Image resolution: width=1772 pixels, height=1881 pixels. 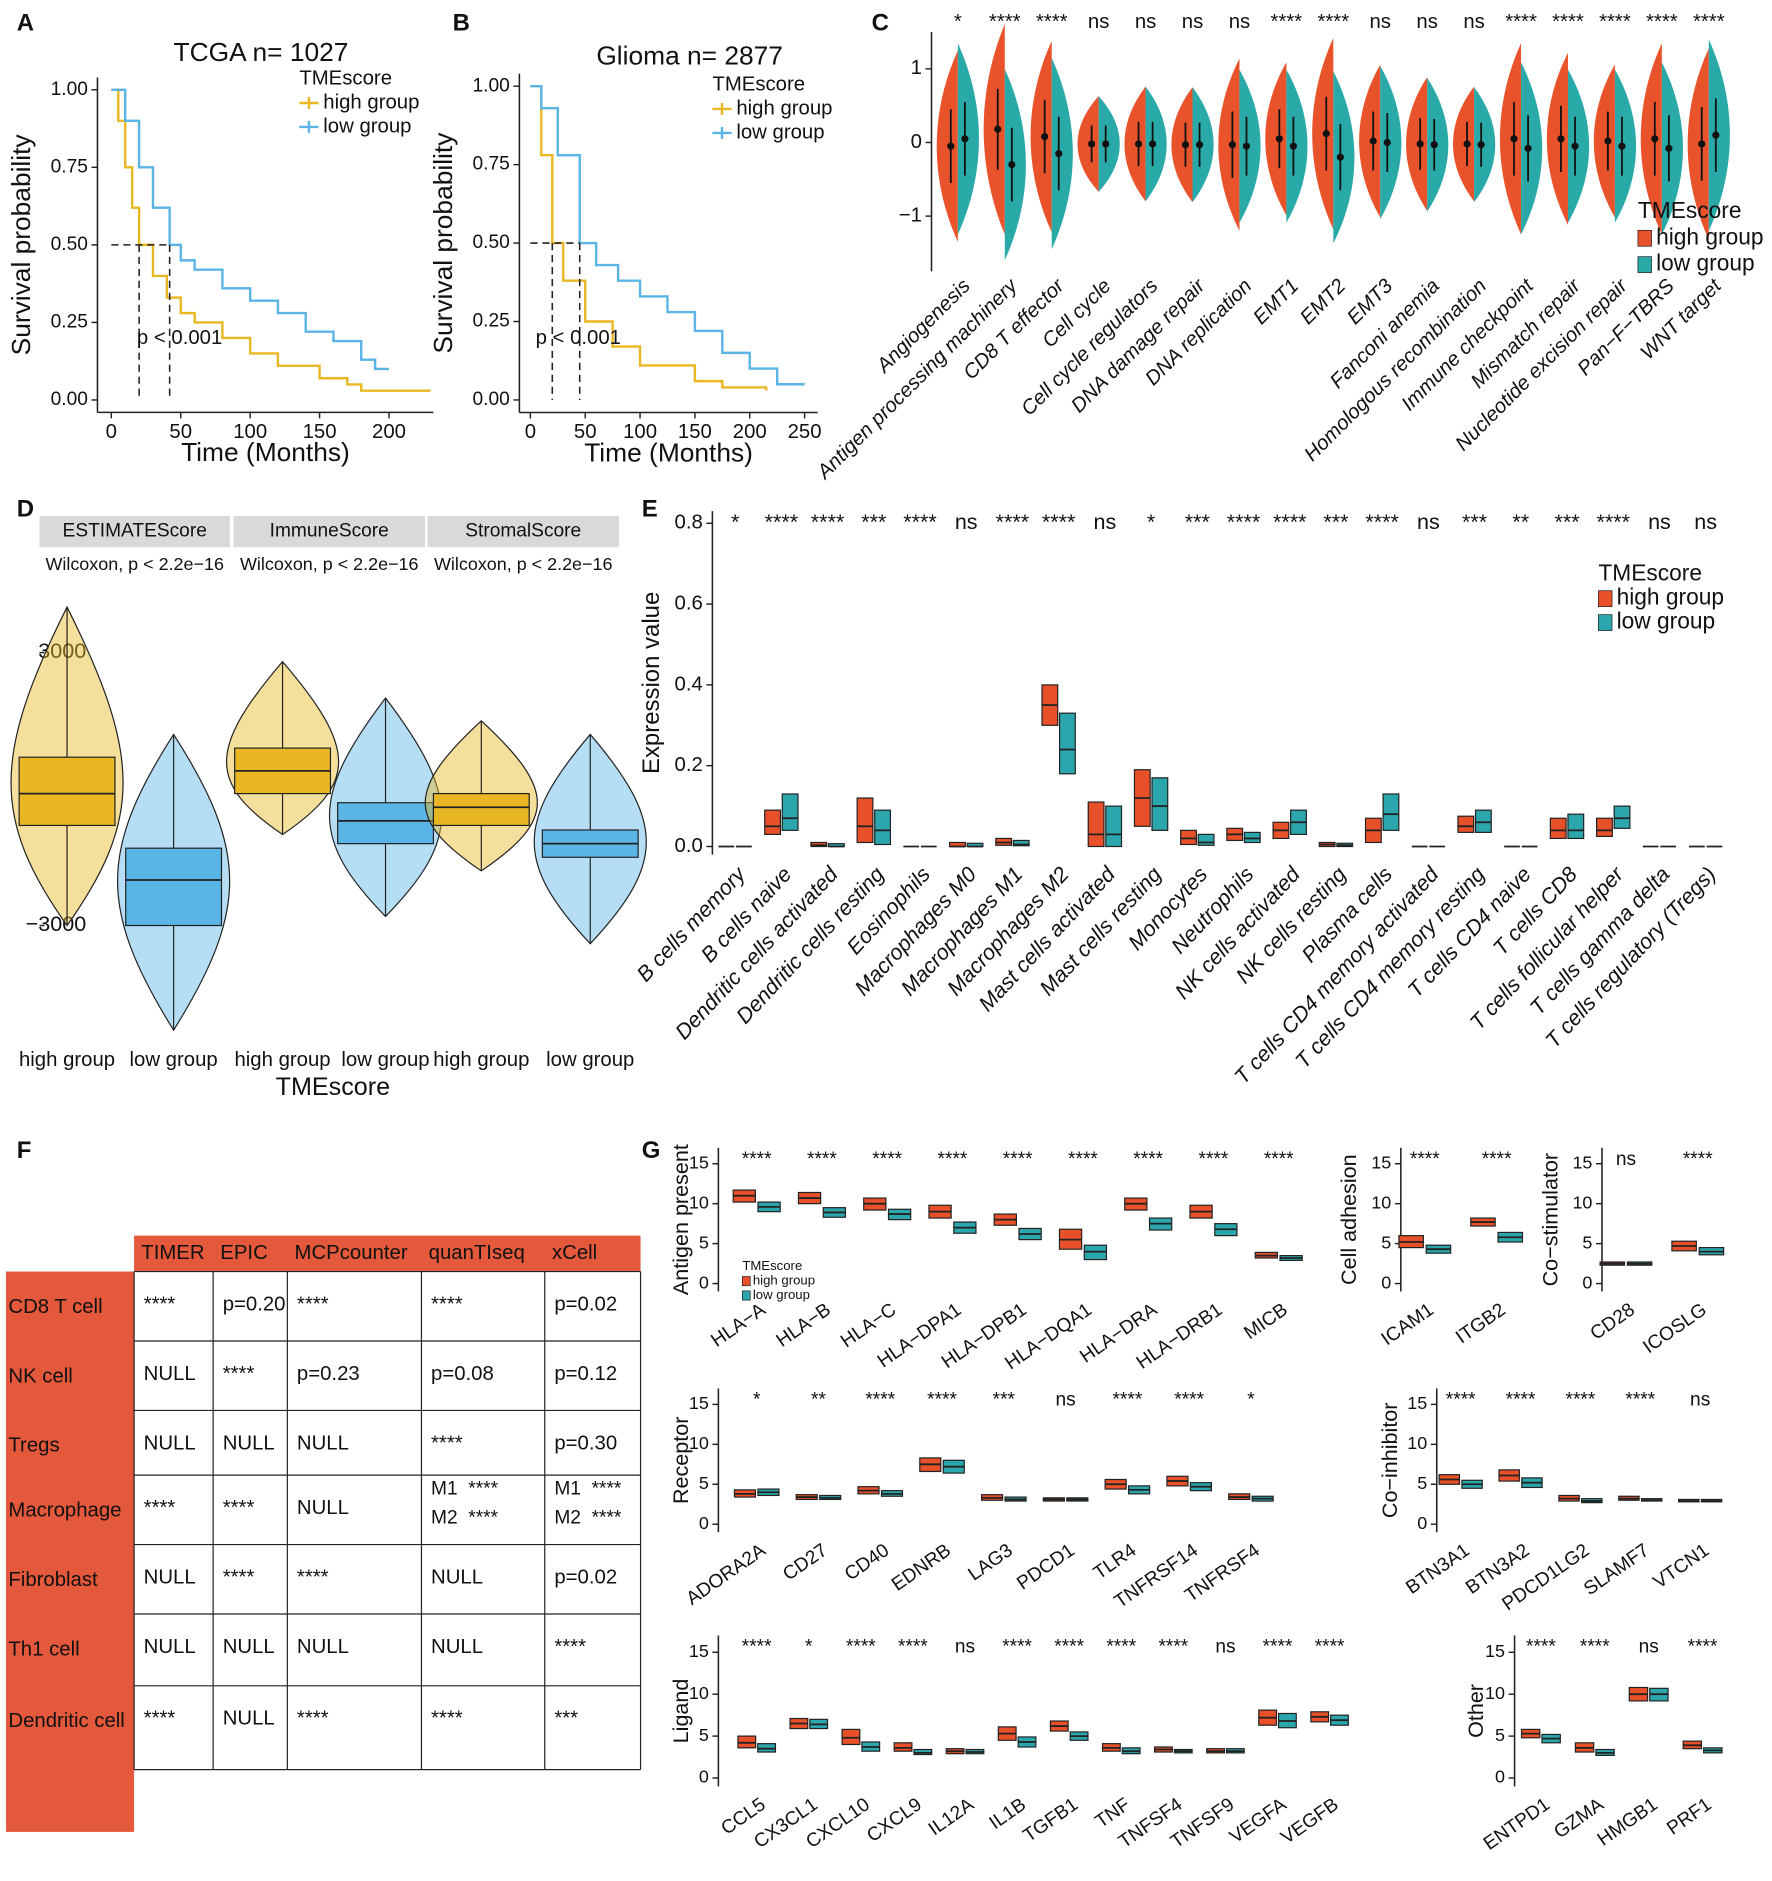 What do you see at coordinates (1348, 1219) in the screenshot?
I see `y-axis-label: Cell adhesion` at bounding box center [1348, 1219].